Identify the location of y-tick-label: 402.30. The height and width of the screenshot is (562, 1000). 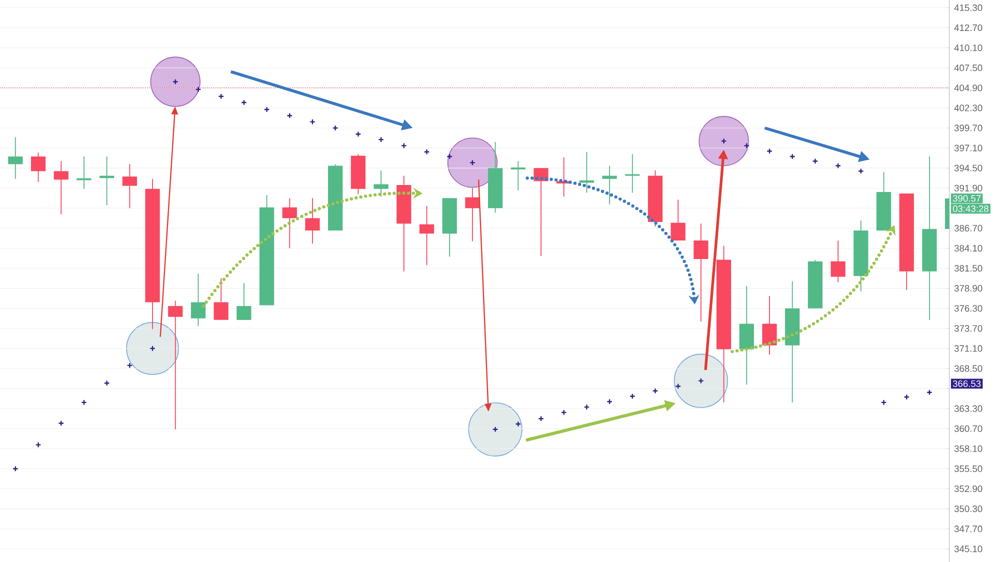
(968, 108).